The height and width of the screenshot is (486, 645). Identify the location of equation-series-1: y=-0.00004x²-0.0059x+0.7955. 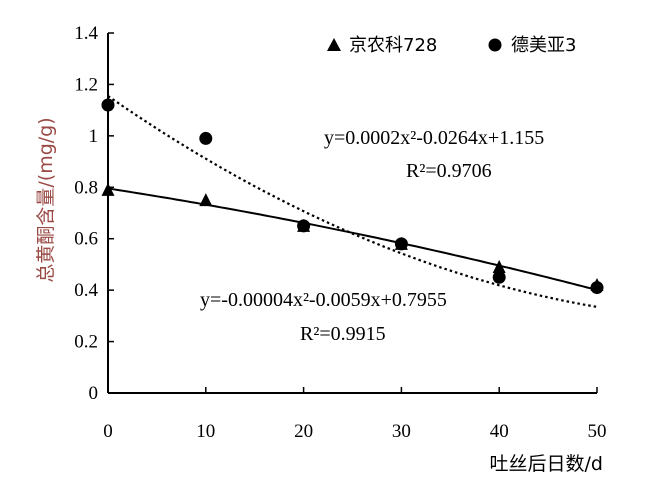
(323, 300).